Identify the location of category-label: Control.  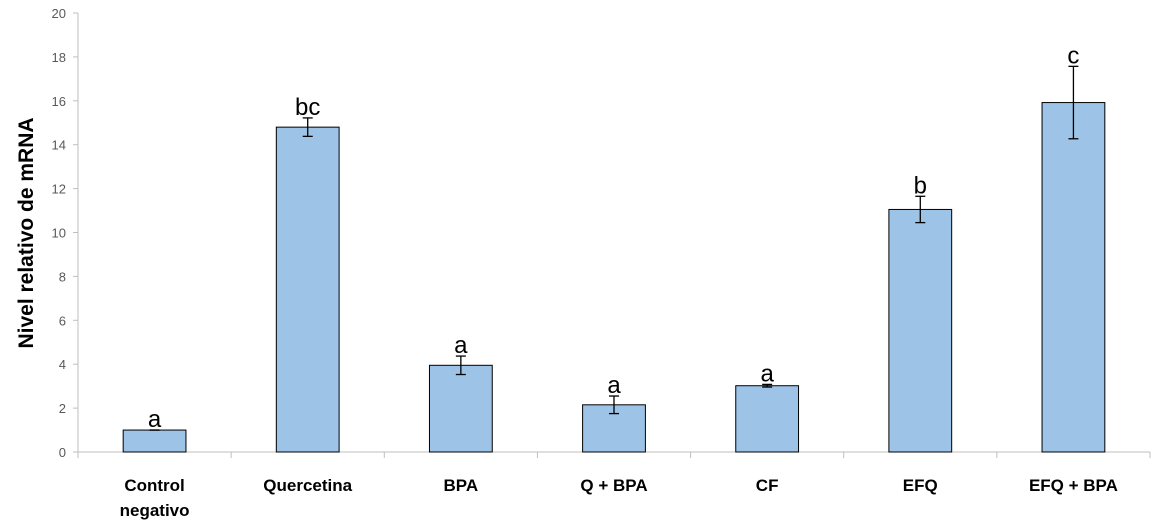
(154, 485).